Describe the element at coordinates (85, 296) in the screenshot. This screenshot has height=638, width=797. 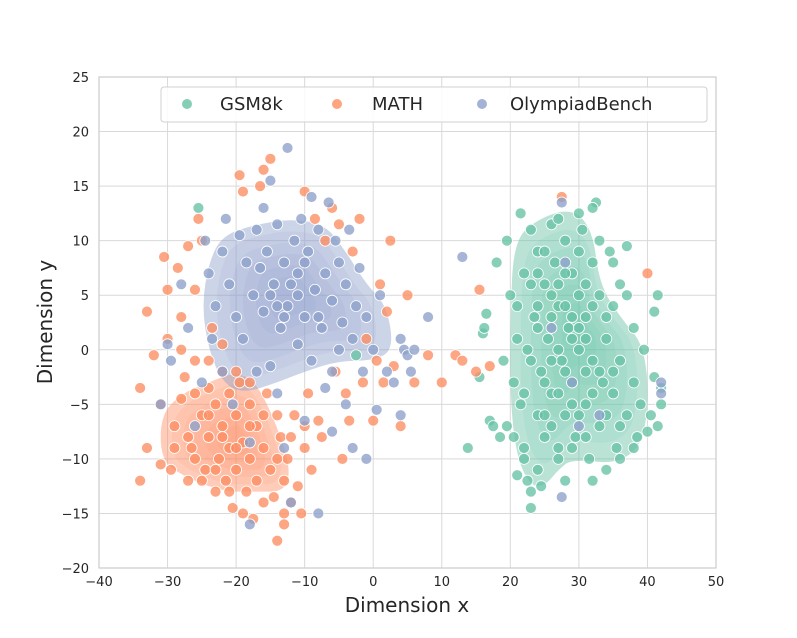
I see `y-tick-label: 5` at that location.